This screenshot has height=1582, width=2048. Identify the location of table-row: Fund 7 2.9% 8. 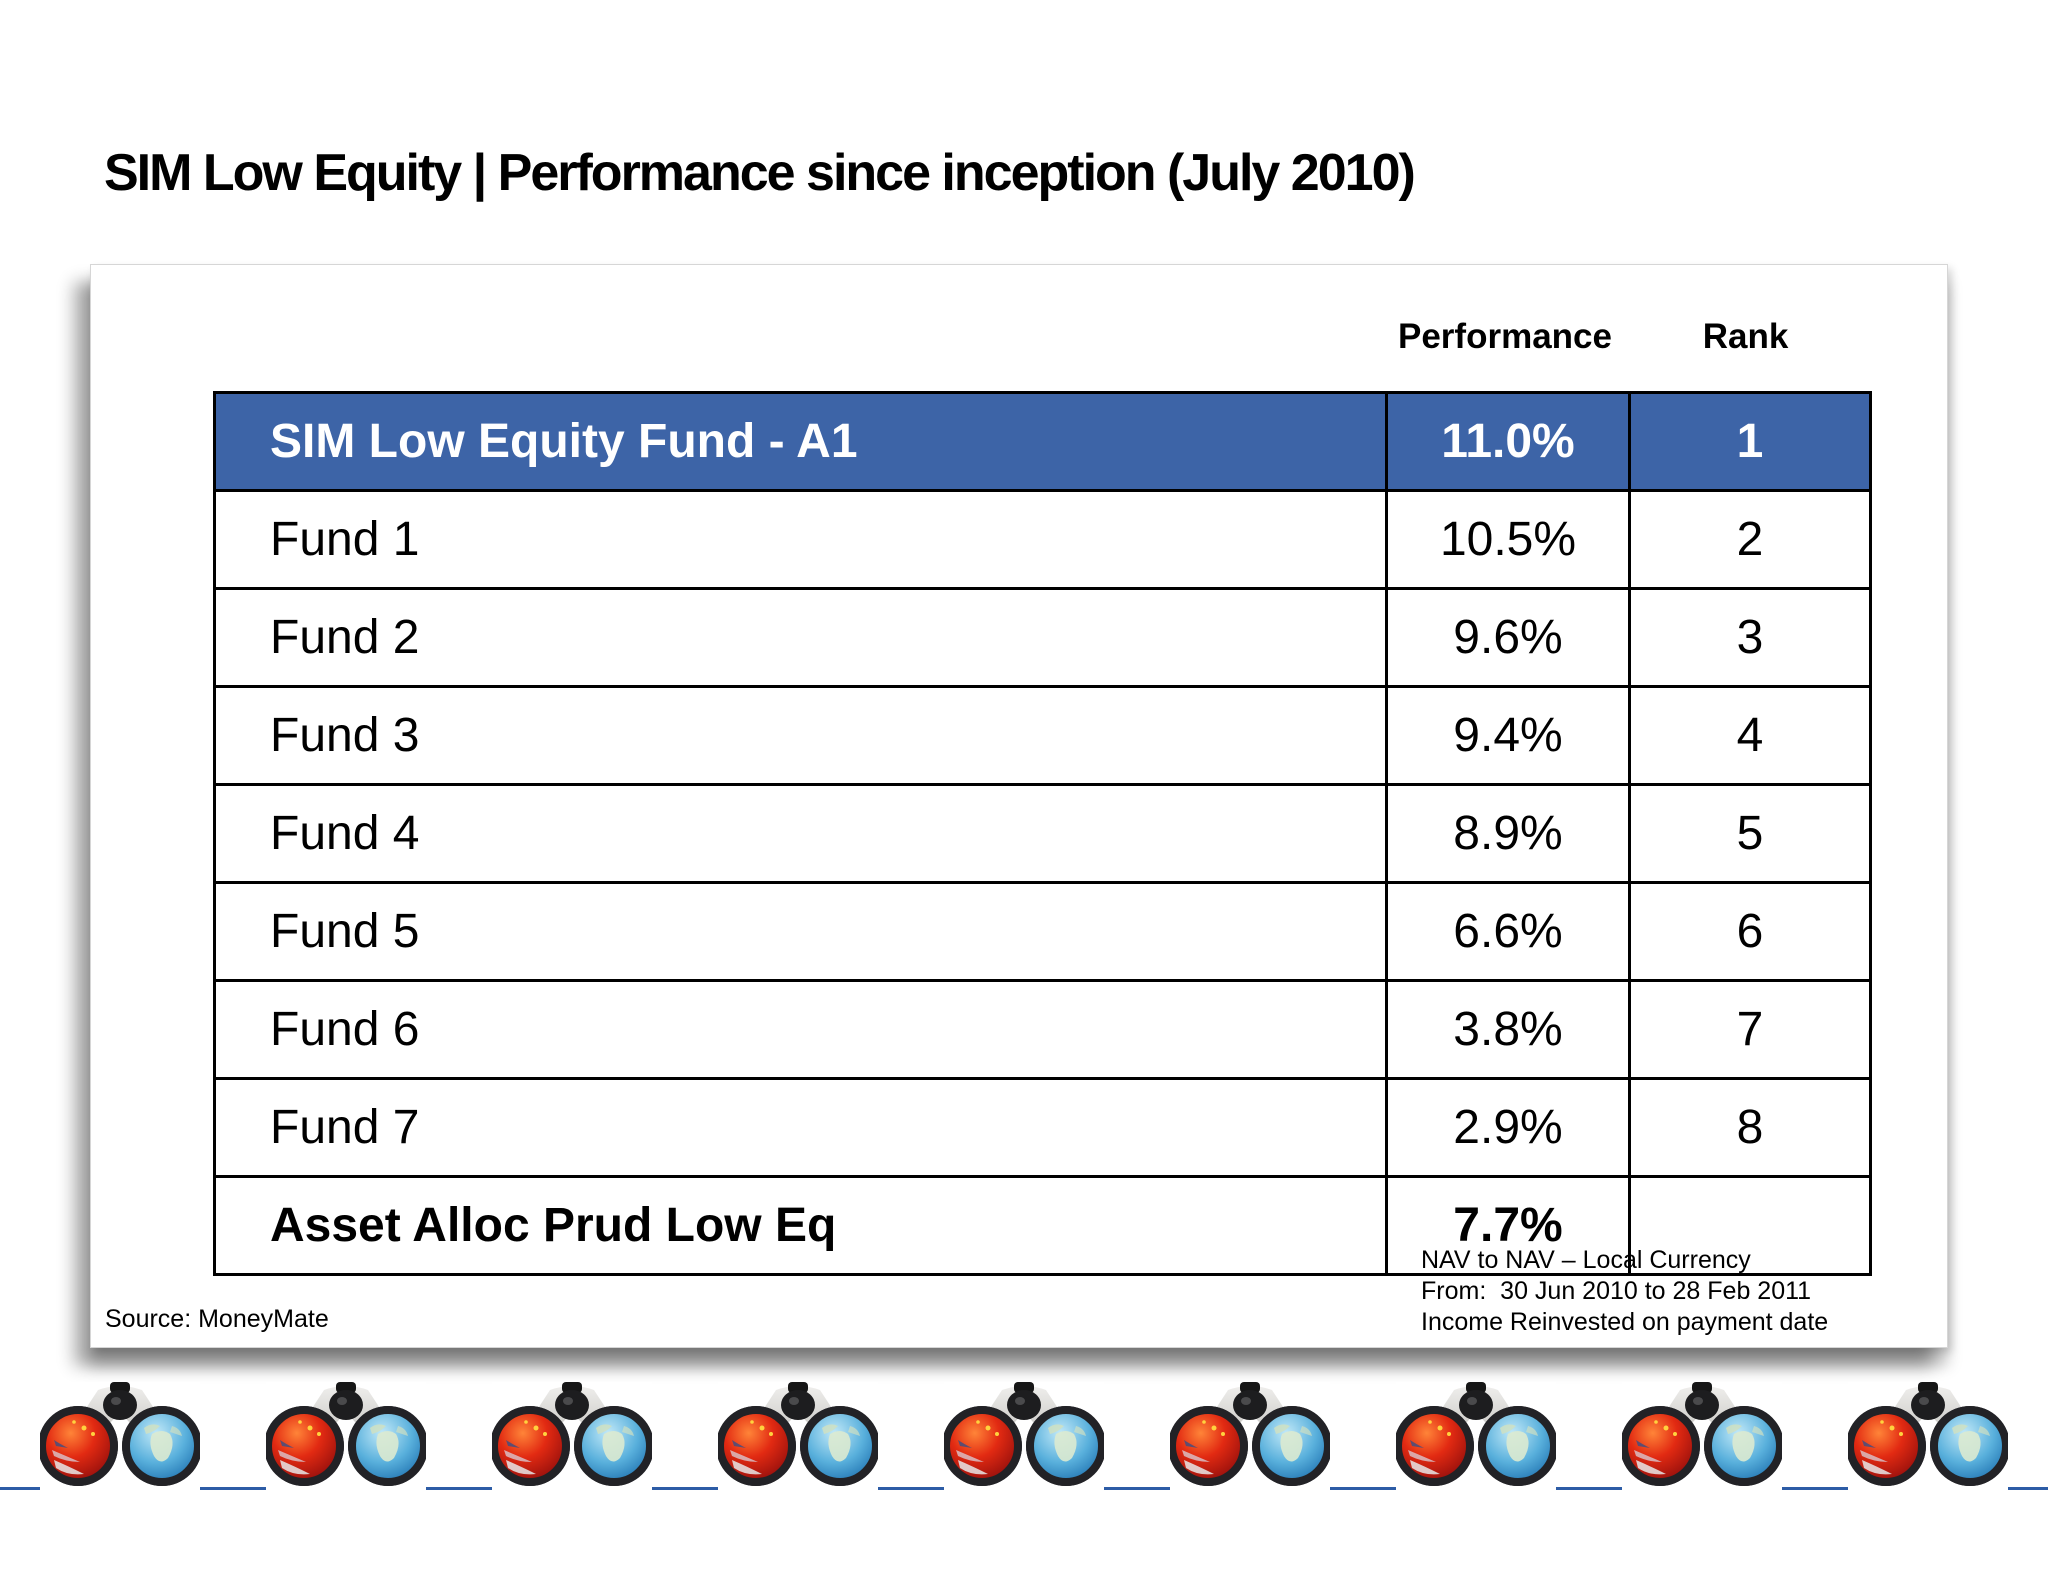
(1042, 1127).